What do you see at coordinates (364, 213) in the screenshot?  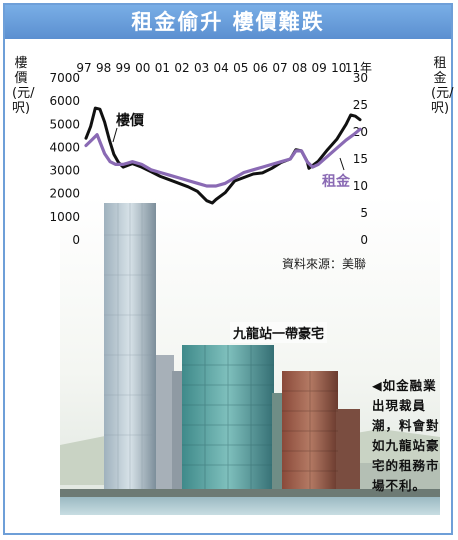 I see `right-tick-label: 5` at bounding box center [364, 213].